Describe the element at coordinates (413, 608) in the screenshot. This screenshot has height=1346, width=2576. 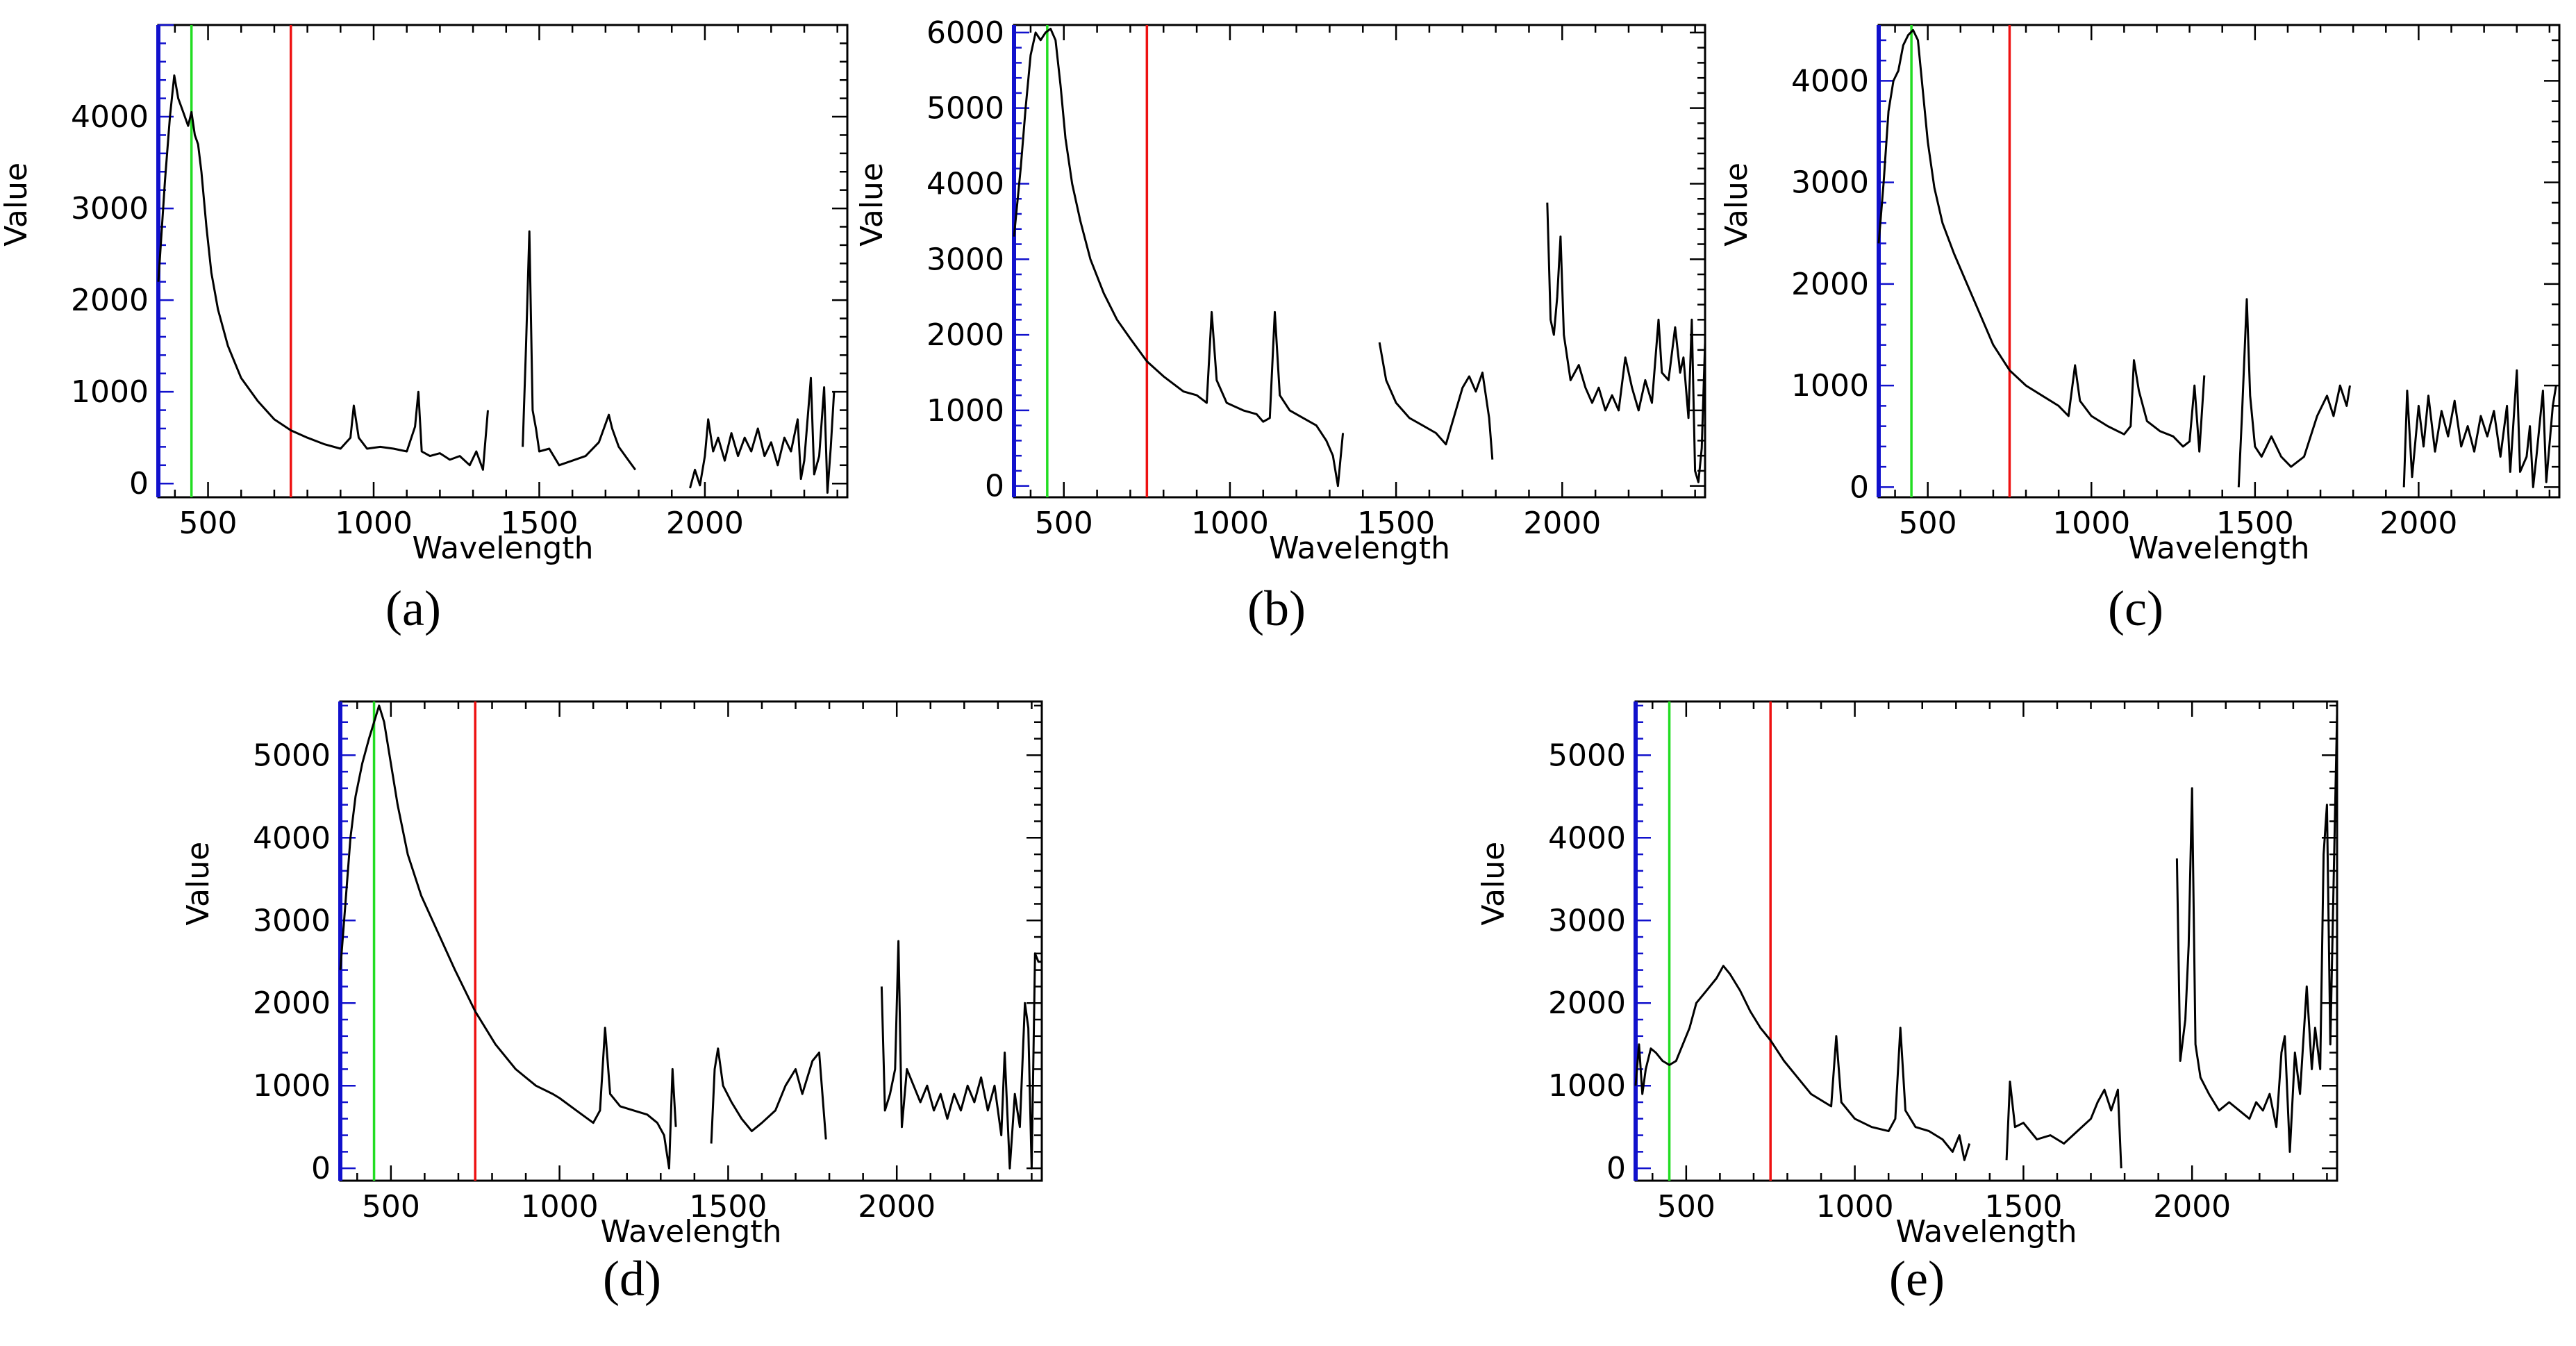
I see `panel-caption: (a)` at that location.